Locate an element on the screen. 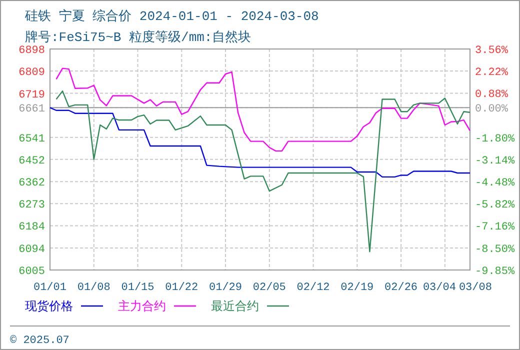 The height and width of the screenshot is (350, 520). chart-subtitle: 牌号:FeSi75~B 粒度等级/mm:自然块 is located at coordinates (138, 37).